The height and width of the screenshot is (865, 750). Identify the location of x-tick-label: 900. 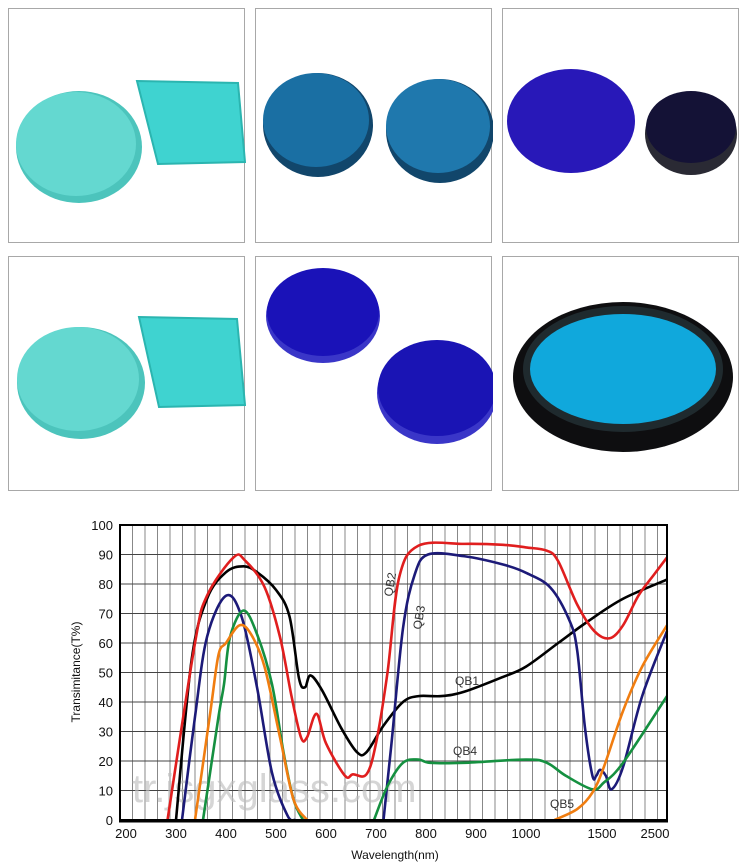
(476, 833).